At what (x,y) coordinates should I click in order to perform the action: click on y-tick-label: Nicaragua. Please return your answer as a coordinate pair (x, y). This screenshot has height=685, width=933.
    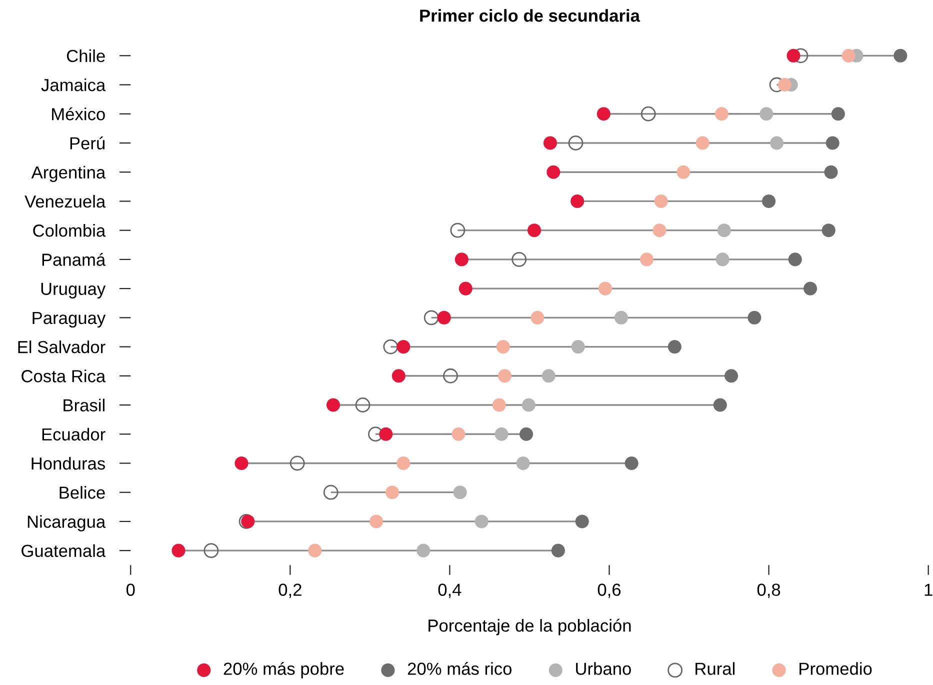
    Looking at the image, I should click on (67, 523).